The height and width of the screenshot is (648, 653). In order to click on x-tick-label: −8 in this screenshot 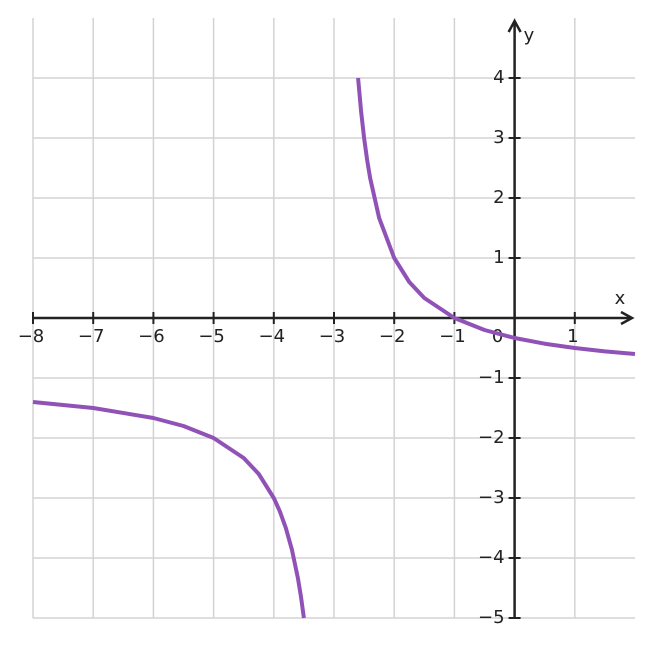, I will do `click(31, 336)`.